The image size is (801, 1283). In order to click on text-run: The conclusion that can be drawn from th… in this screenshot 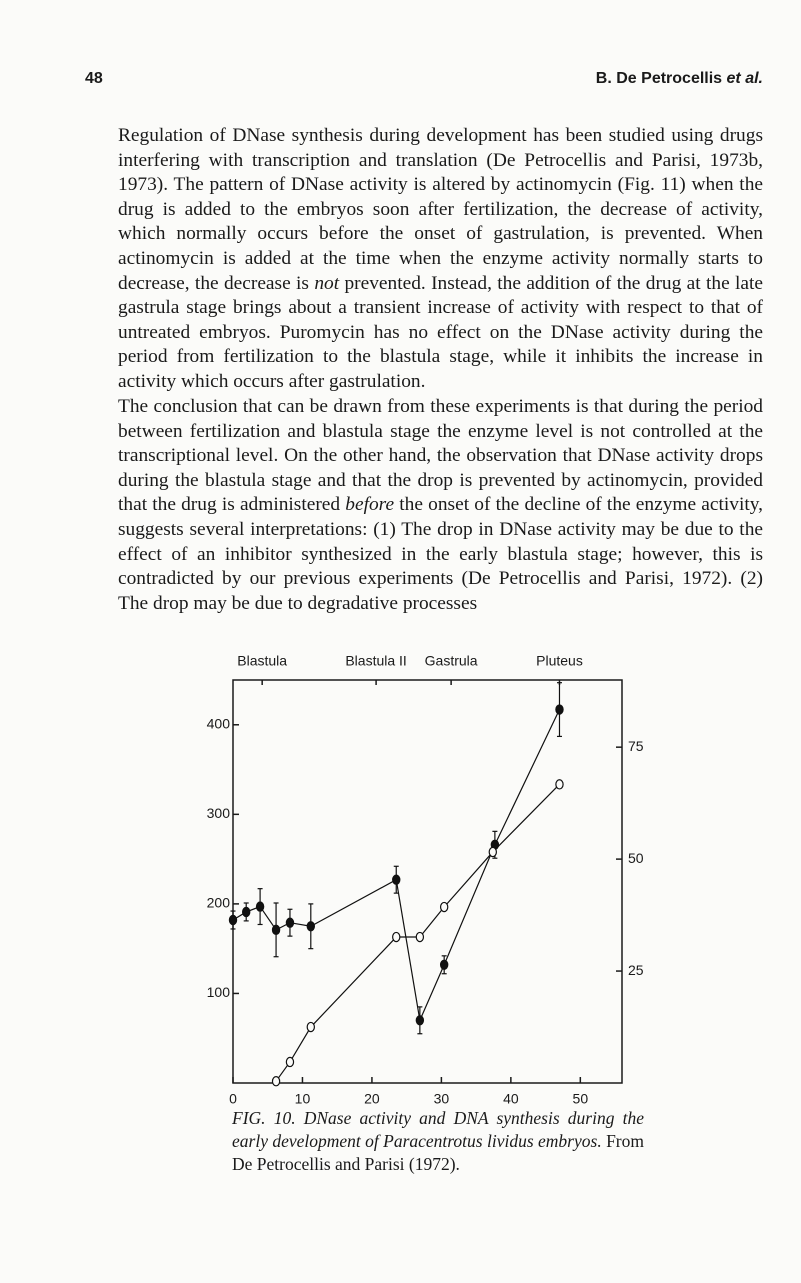, I will do `click(440, 456)`.